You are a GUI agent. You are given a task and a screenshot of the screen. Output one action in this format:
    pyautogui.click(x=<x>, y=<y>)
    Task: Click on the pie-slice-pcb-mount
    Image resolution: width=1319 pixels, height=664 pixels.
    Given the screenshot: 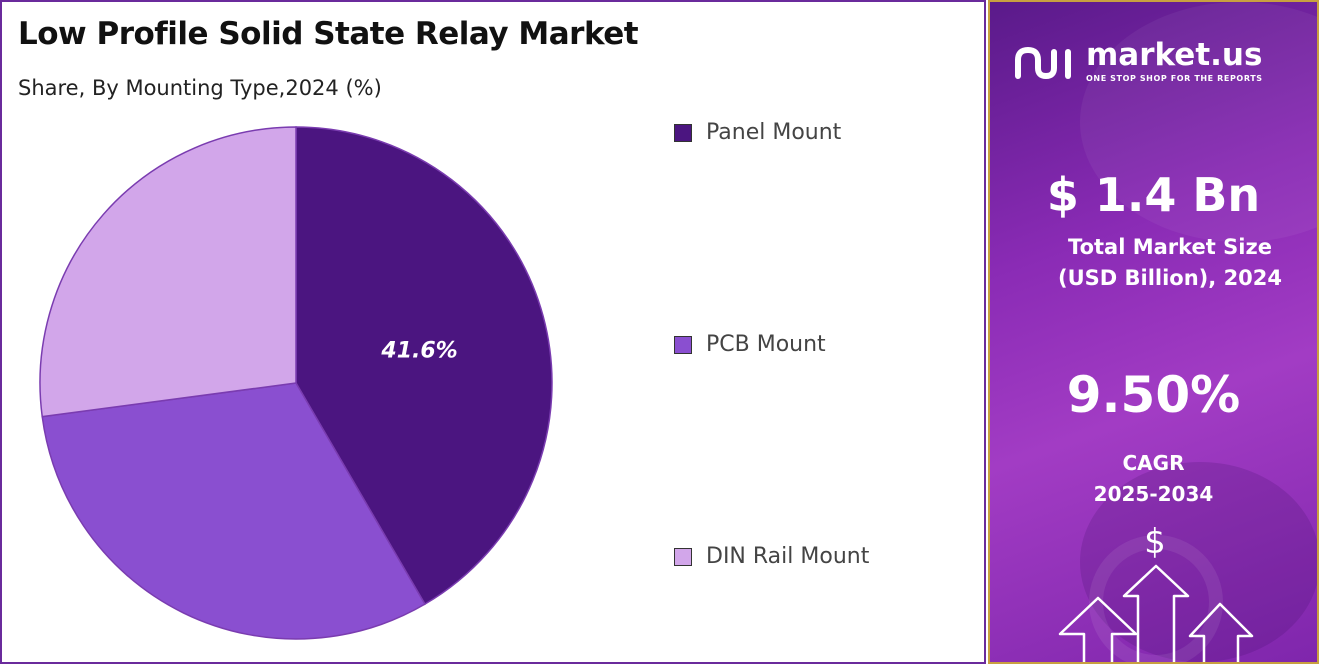 What is the action you would take?
    pyautogui.click(x=233, y=511)
    